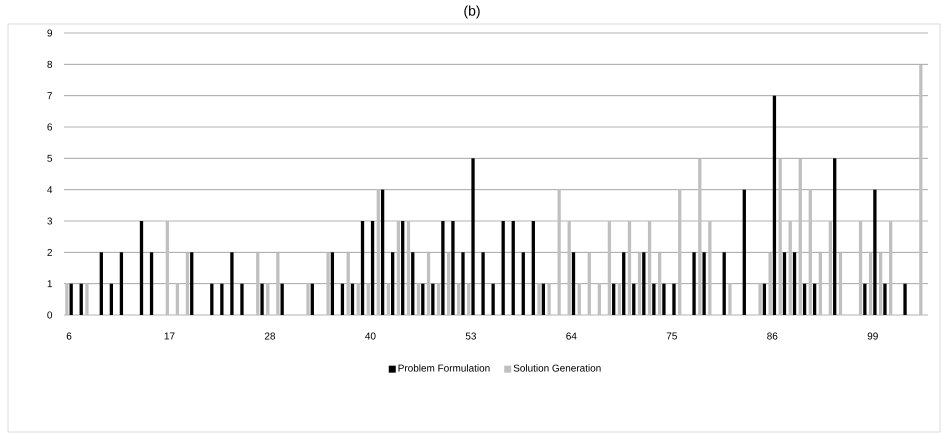 The image size is (944, 436). Describe the element at coordinates (444, 368) in the screenshot. I see `legend-label: Problem Formulation` at that location.